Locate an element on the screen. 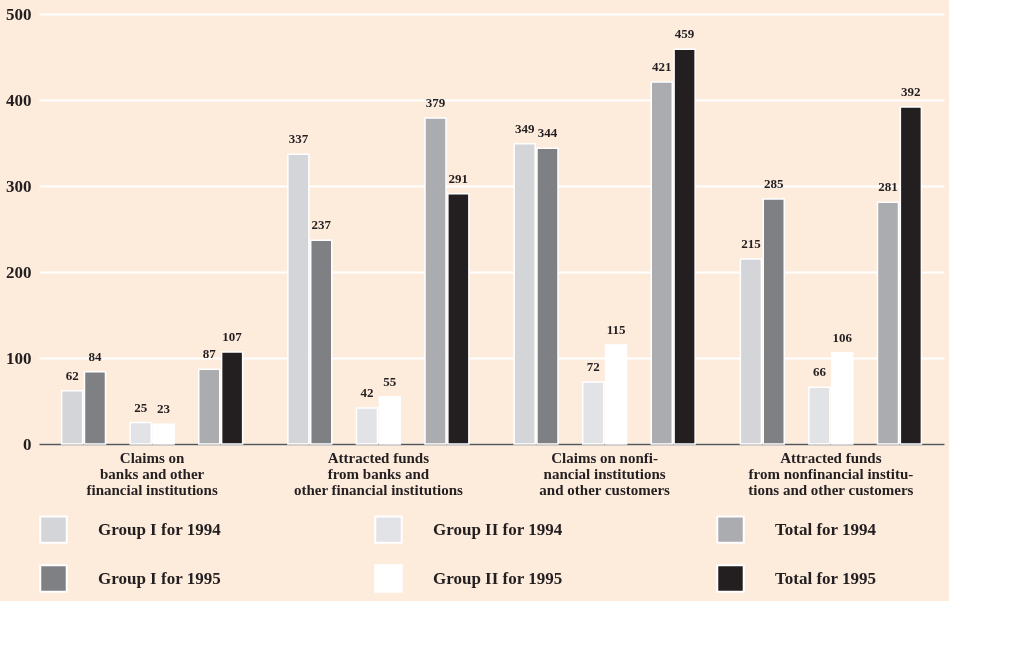 The height and width of the screenshot is (652, 1025). data-label: 421 is located at coordinates (662, 66).